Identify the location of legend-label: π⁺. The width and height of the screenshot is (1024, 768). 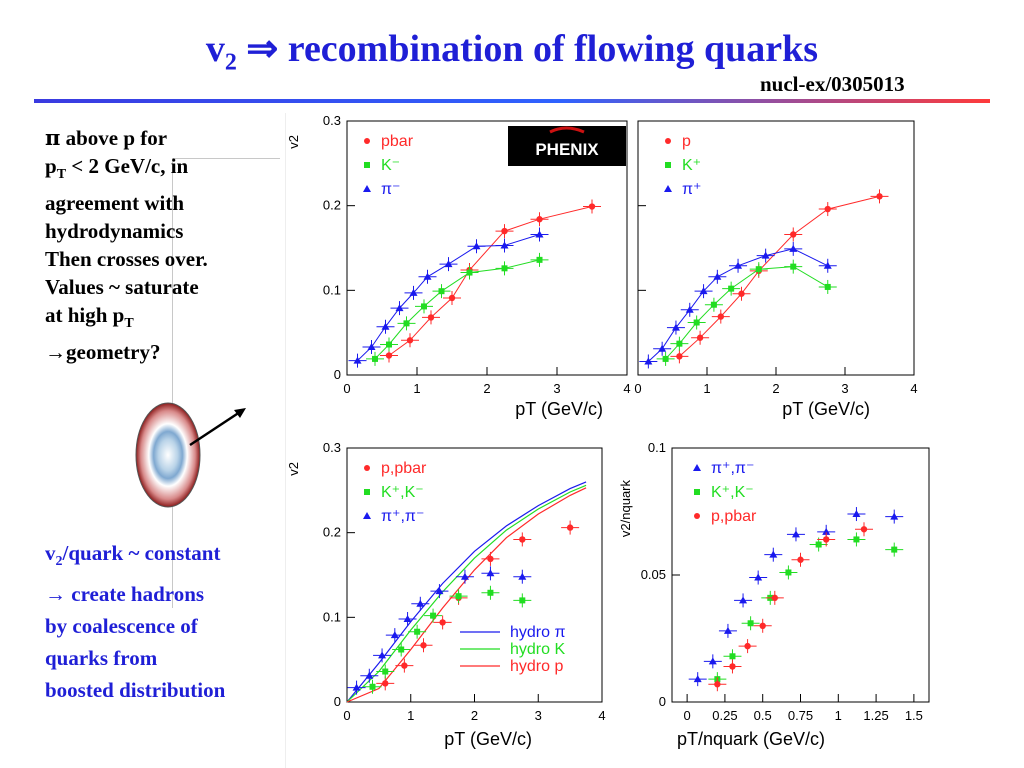
(691, 189).